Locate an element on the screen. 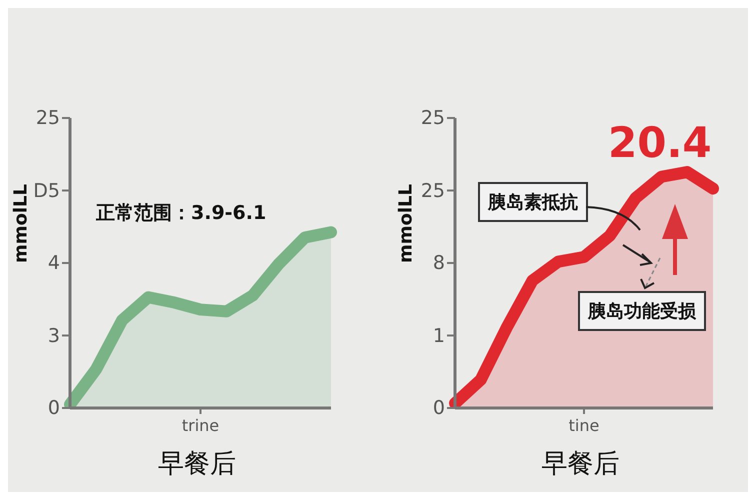 This screenshot has height=500, width=750. annotation: 胰岛素抵抗 is located at coordinates (533, 202).